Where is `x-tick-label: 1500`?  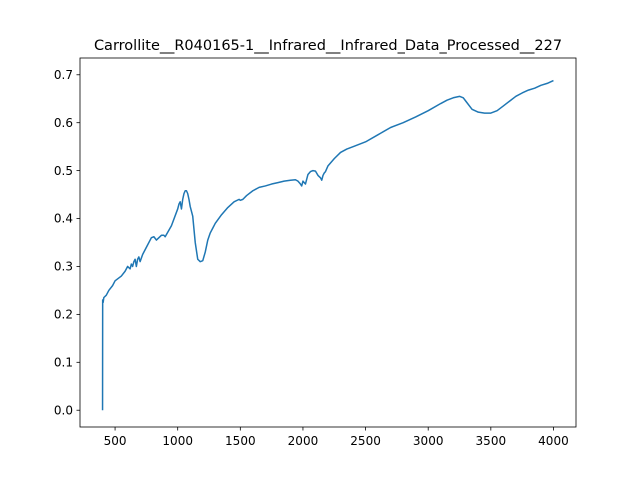 x-tick-label: 1500 is located at coordinates (240, 441).